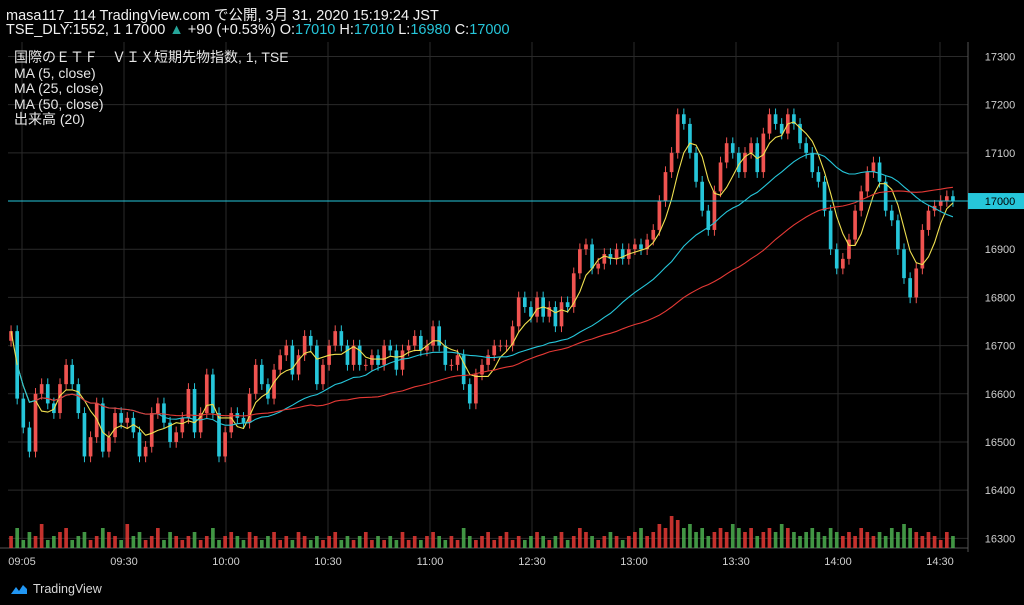 The image size is (1024, 605). What do you see at coordinates (55, 72) in the screenshot?
I see `legend-ma5: MA (5, close)` at bounding box center [55, 72].